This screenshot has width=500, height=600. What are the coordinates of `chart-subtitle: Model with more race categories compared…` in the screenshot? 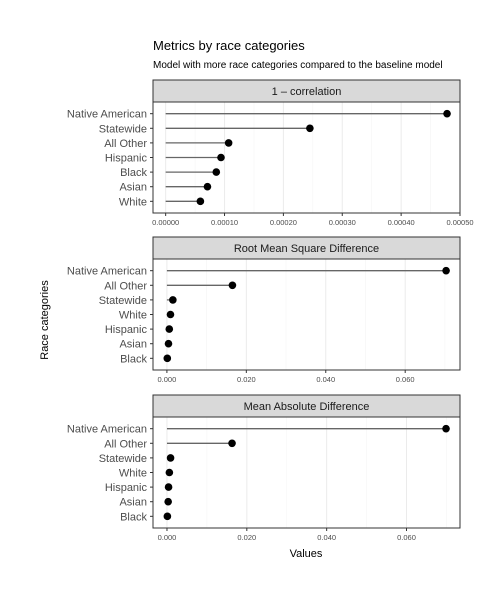 It's located at (298, 65).